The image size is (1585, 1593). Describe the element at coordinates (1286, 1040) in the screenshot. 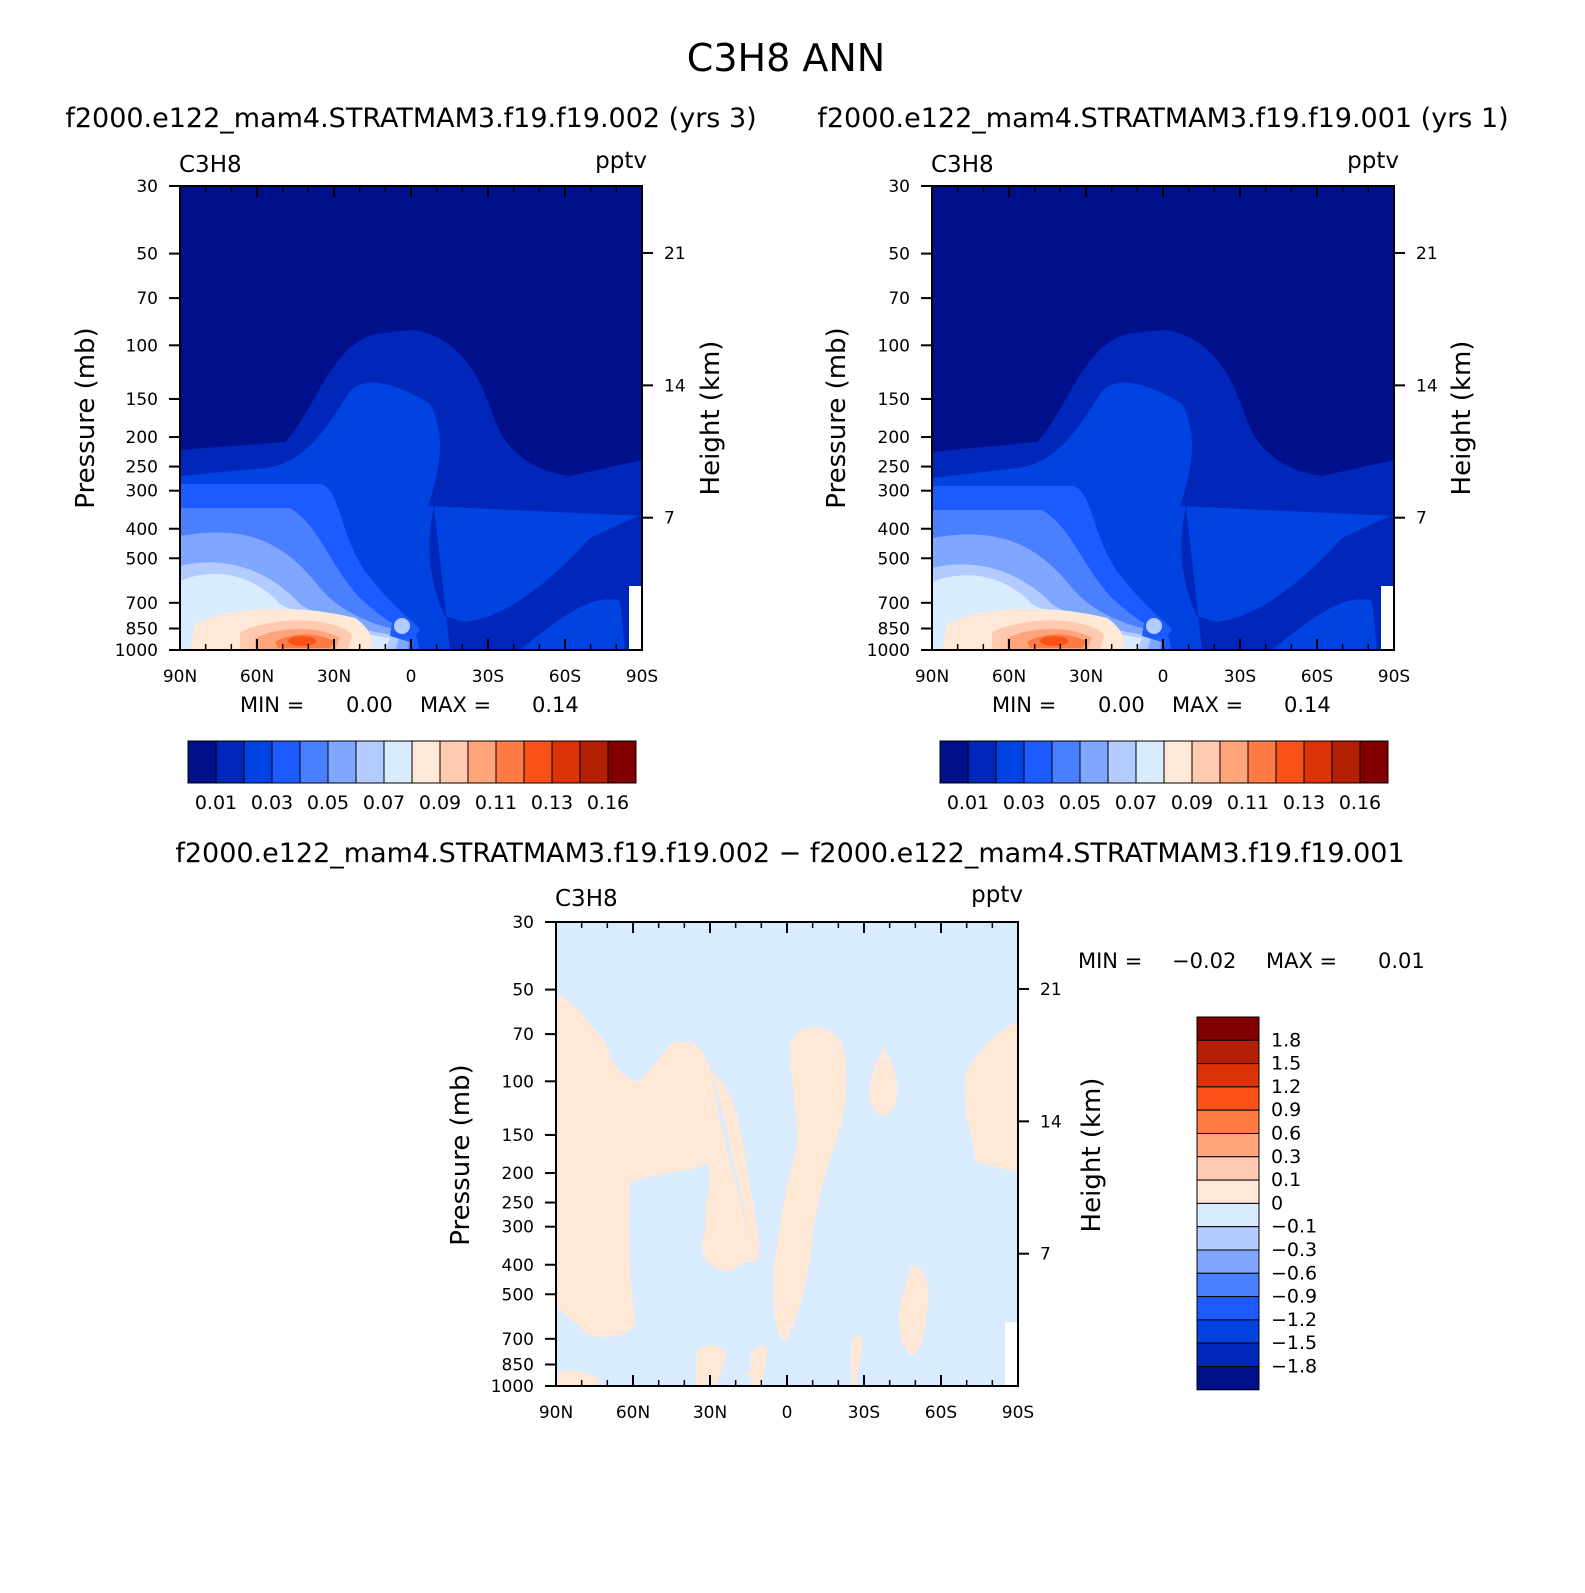

I see `colorbar-label: 1.8` at that location.